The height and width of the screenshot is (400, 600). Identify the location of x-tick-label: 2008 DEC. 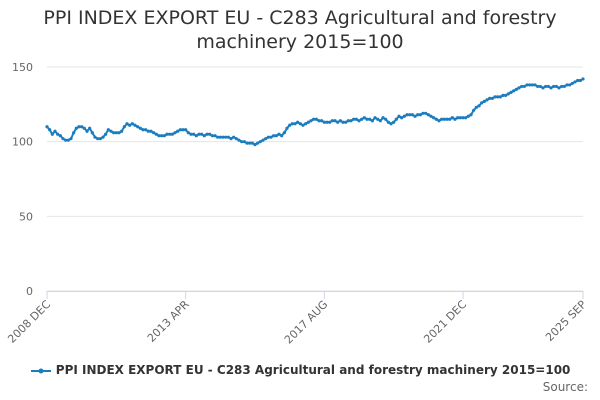
(29, 322).